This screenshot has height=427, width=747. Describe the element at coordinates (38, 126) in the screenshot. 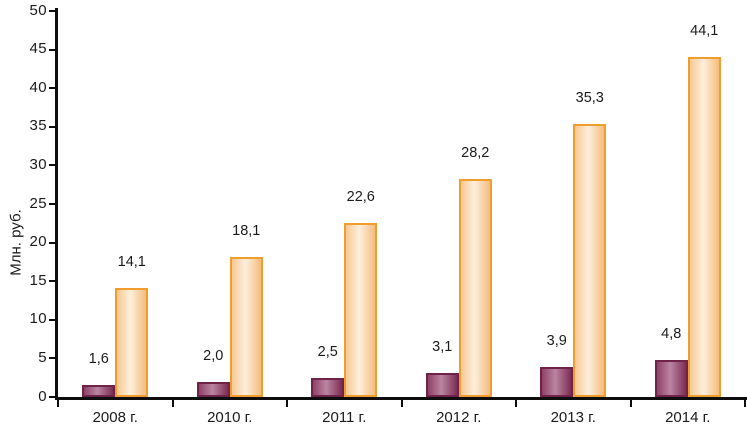

I see `y-tick-label: 35` at that location.